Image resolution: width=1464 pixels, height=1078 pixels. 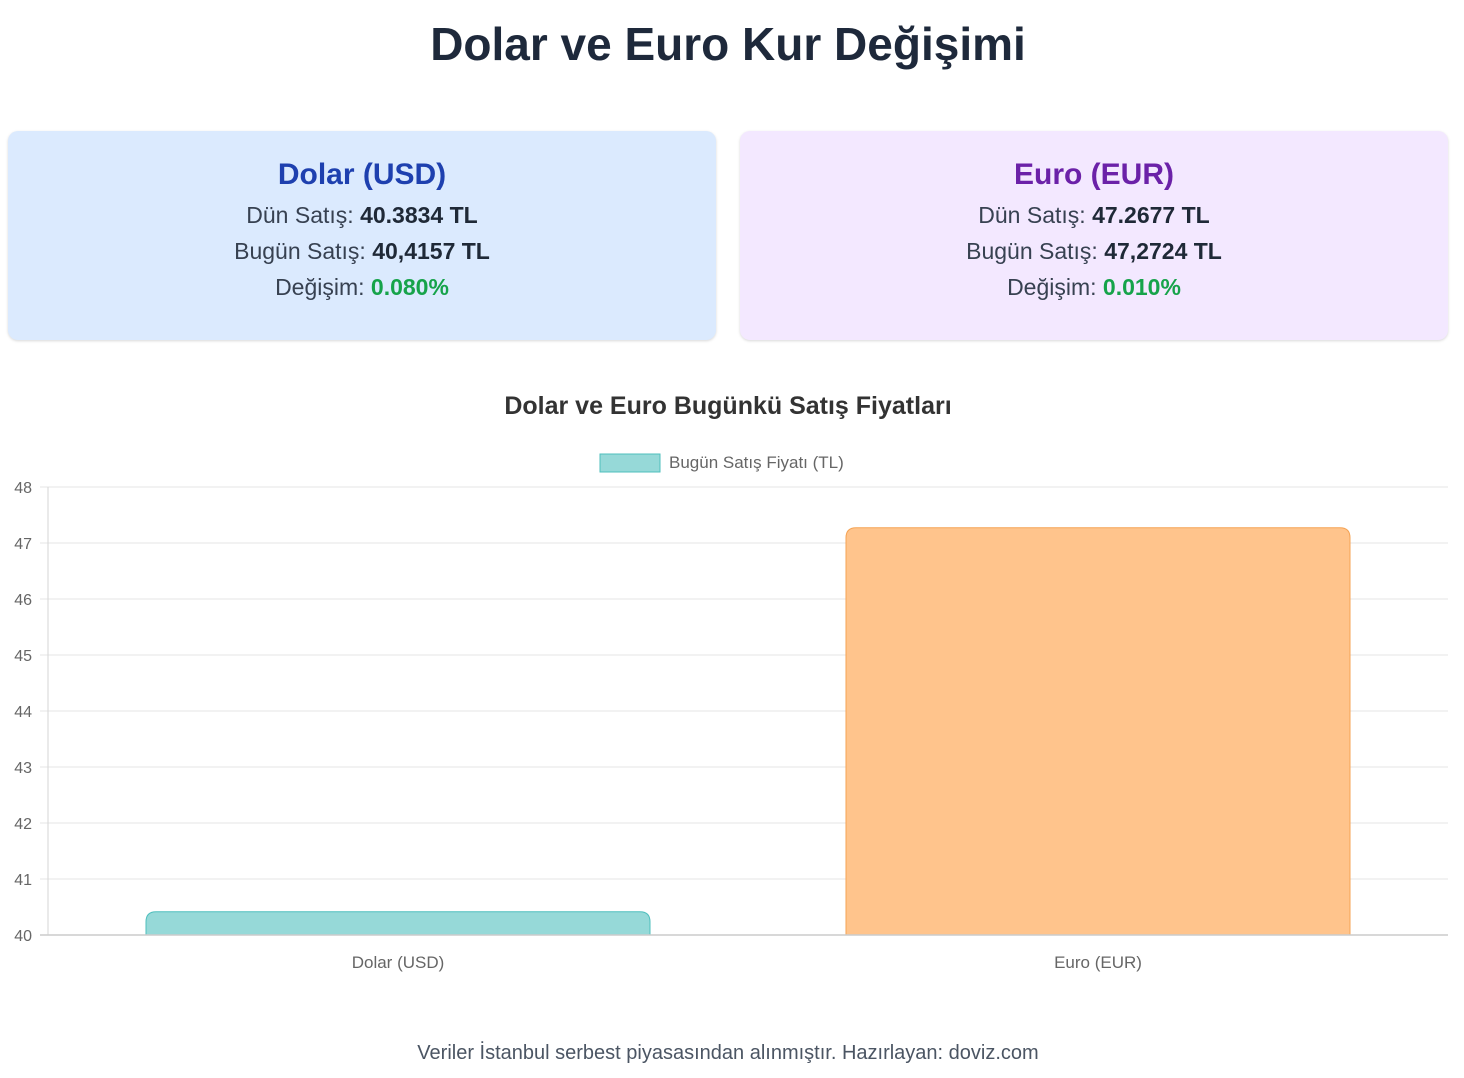 What do you see at coordinates (1052, 287) in the screenshot?
I see `eur-change-label: Değişim:` at bounding box center [1052, 287].